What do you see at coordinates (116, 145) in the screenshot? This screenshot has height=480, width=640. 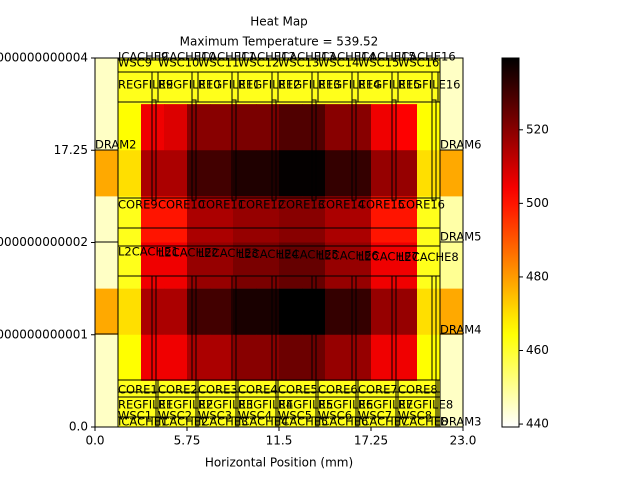 I see `dram-label: DRAM2` at bounding box center [116, 145].